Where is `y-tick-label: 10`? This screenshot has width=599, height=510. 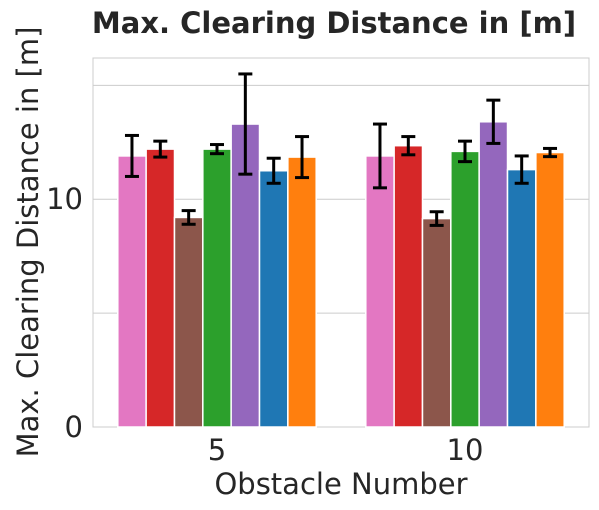
y-tick-label: 10 is located at coordinates (64, 199).